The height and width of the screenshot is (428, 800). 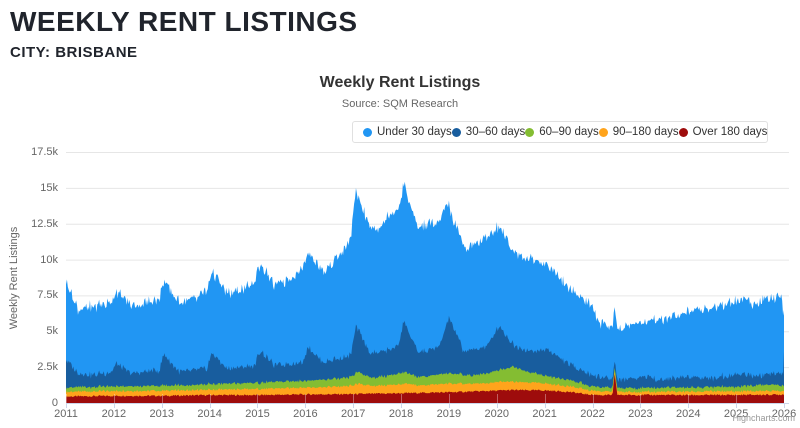 What do you see at coordinates (305, 414) in the screenshot?
I see `x-axis-label: 2016` at bounding box center [305, 414].